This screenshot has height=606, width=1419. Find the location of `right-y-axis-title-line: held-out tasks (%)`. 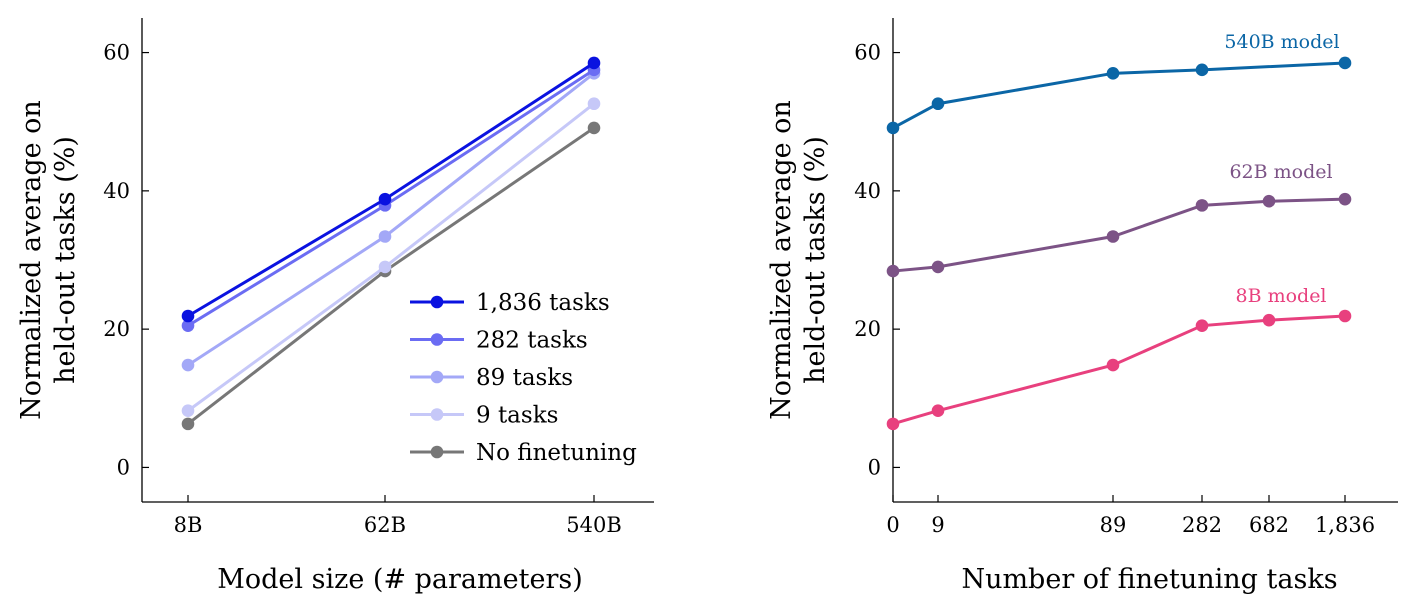

right-y-axis-title-line: held-out tasks (%) is located at coordinates (815, 260).